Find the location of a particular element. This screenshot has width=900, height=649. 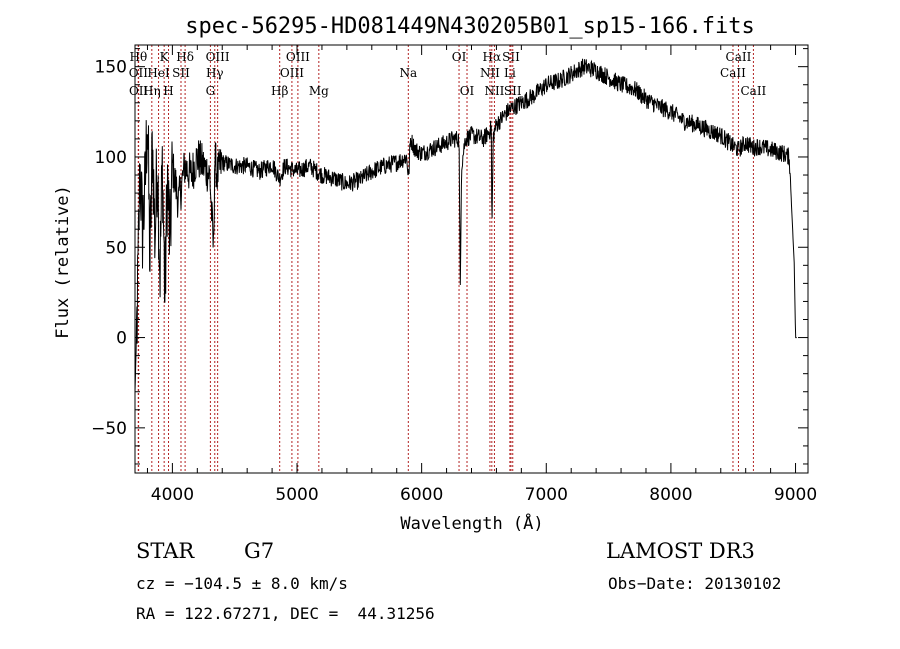

line-marker-label: Hδ is located at coordinates (185, 57).